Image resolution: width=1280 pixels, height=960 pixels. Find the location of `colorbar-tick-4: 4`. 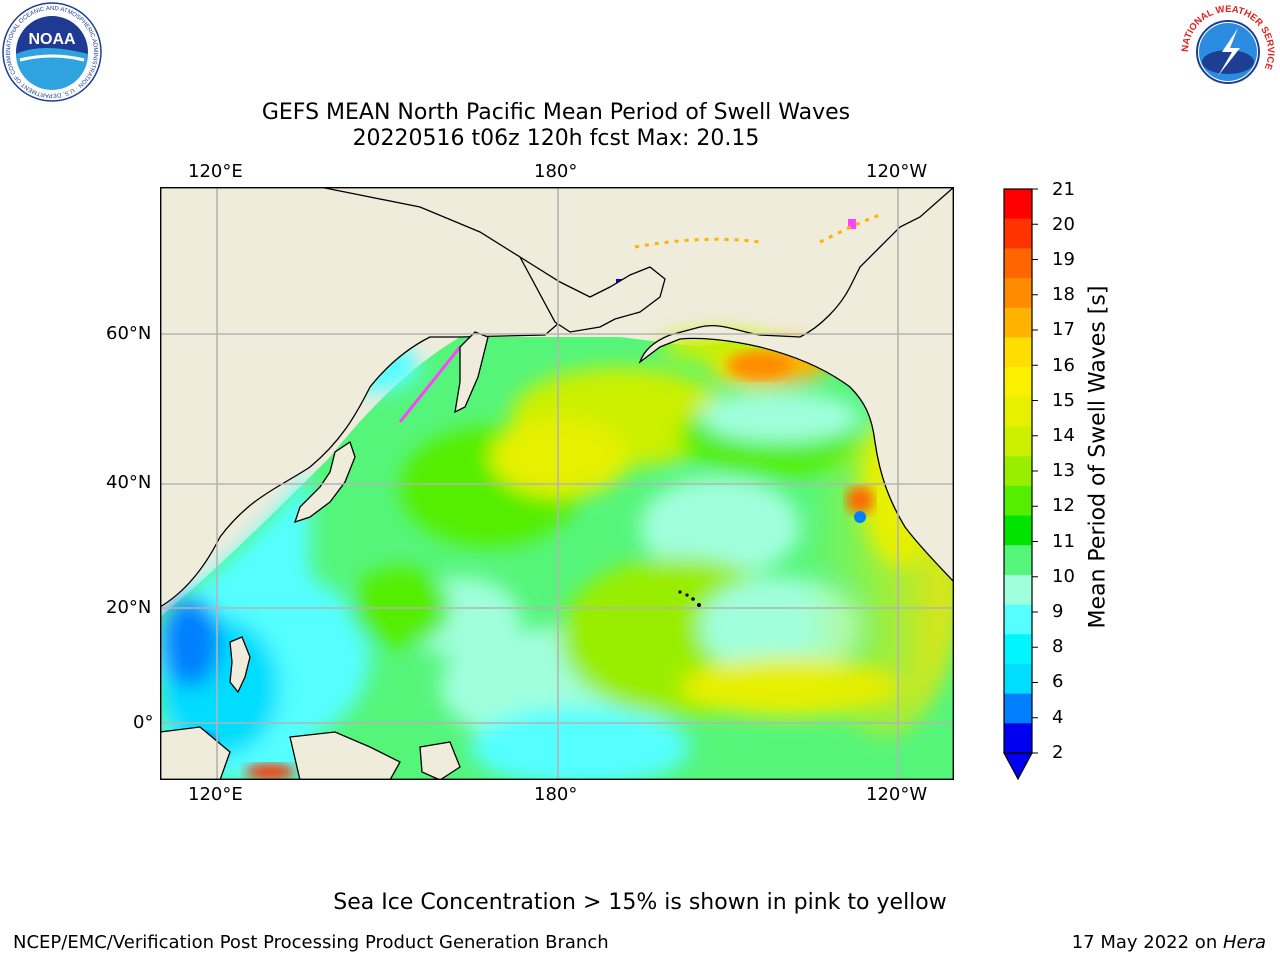

colorbar-tick-4: 4 is located at coordinates (1058, 717).